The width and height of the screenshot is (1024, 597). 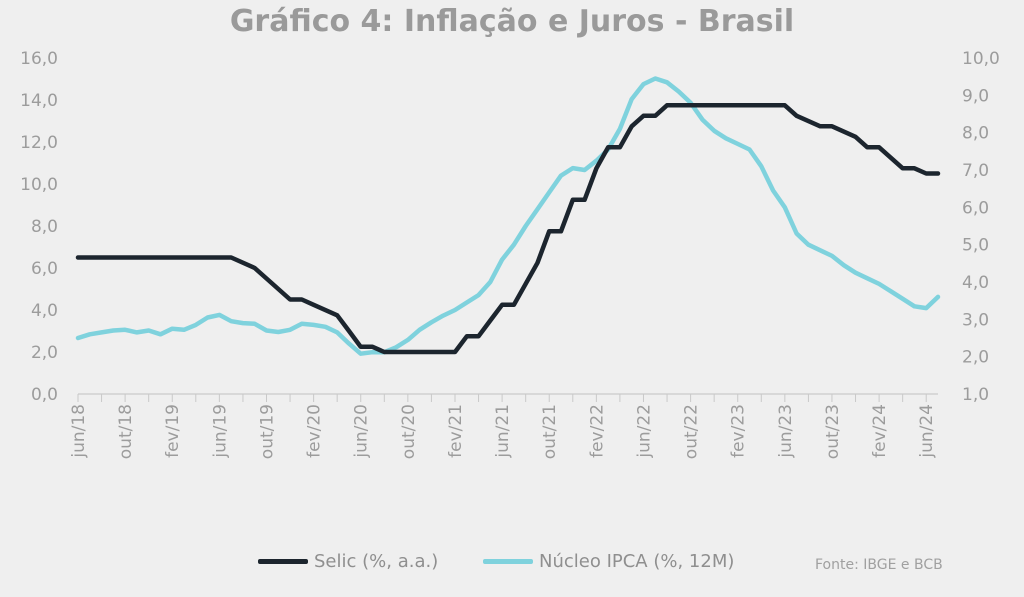 I want to click on y-right-tick-label: 7,0, so click(x=975, y=171).